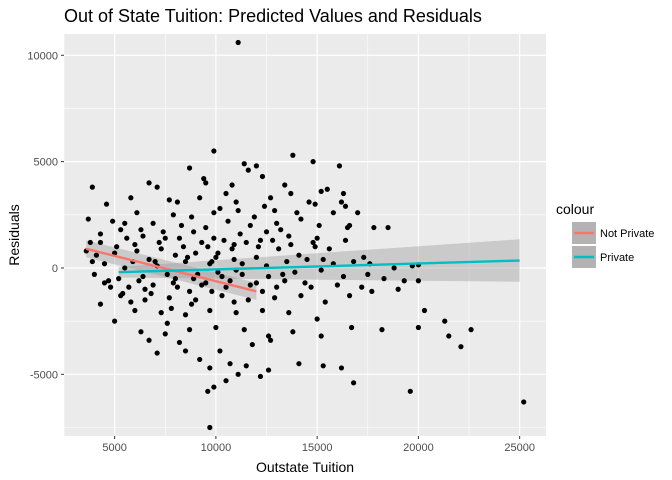 This screenshot has width=672, height=480. I want to click on trend-line-private, so click(319, 266).